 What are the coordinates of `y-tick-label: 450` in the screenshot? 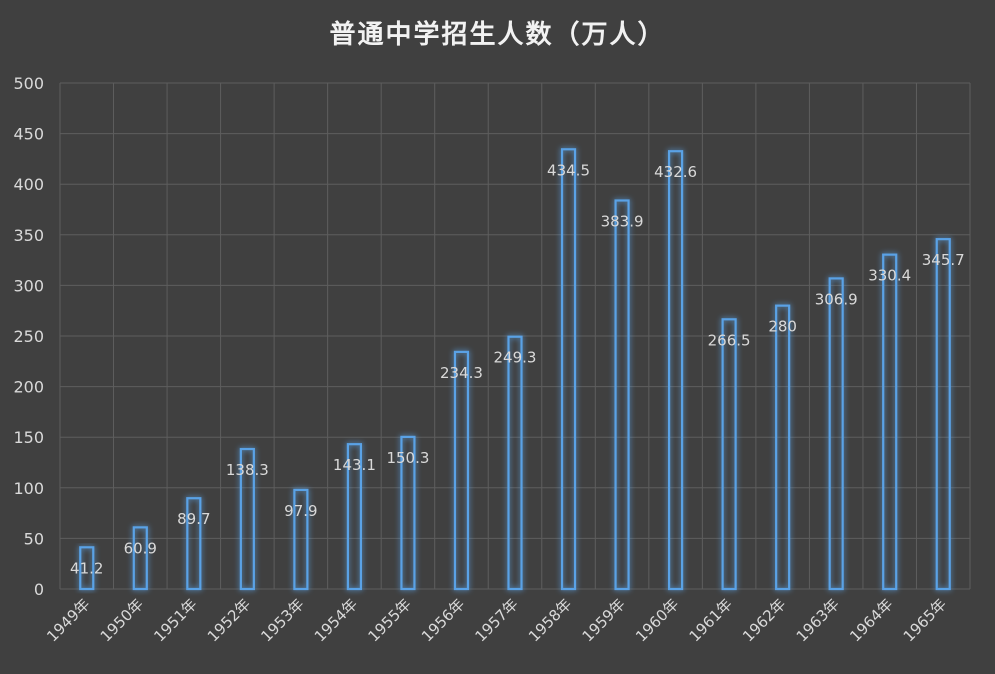 It's located at (28, 134).